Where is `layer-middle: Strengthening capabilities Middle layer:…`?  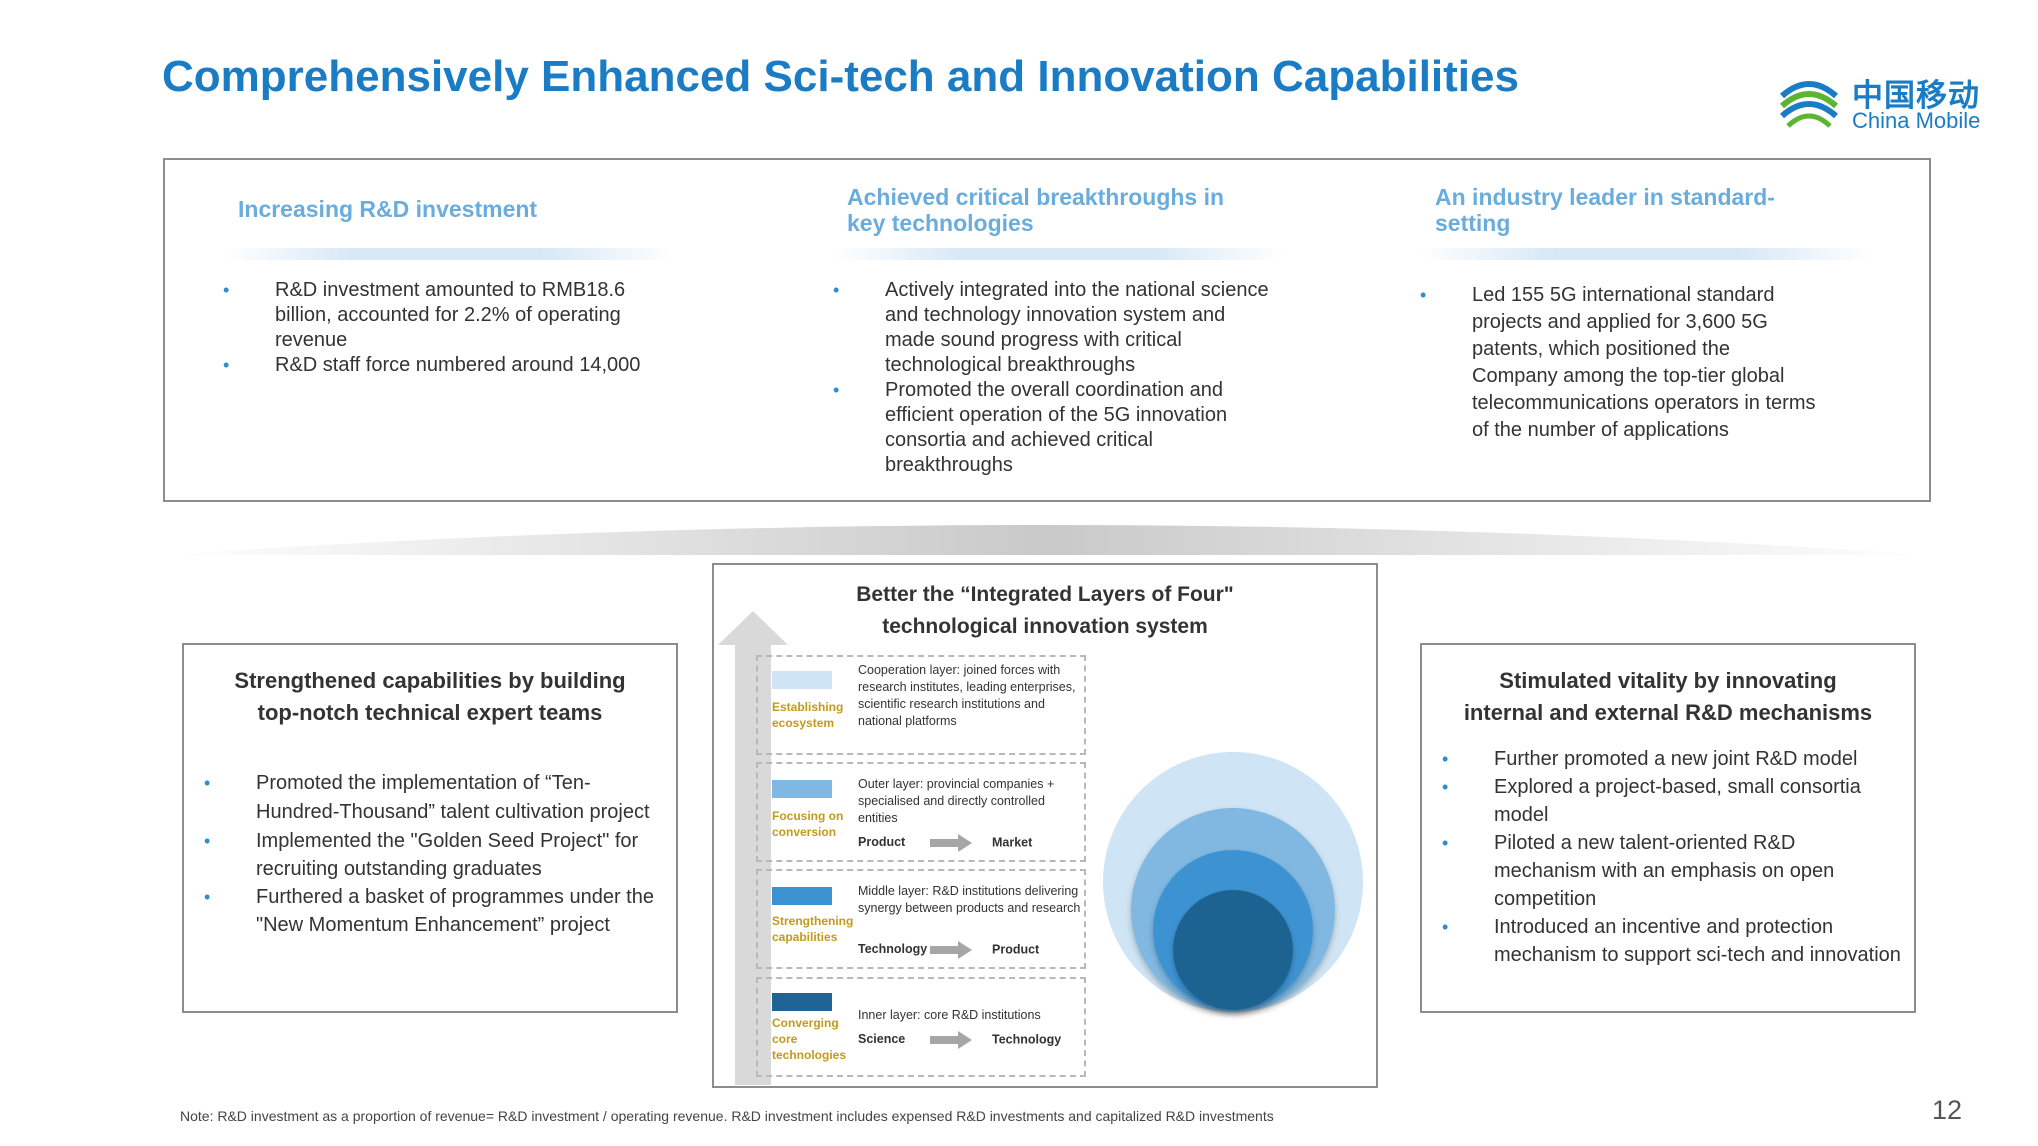 layer-middle: Strengthening capabilities Middle layer:… is located at coordinates (921, 919).